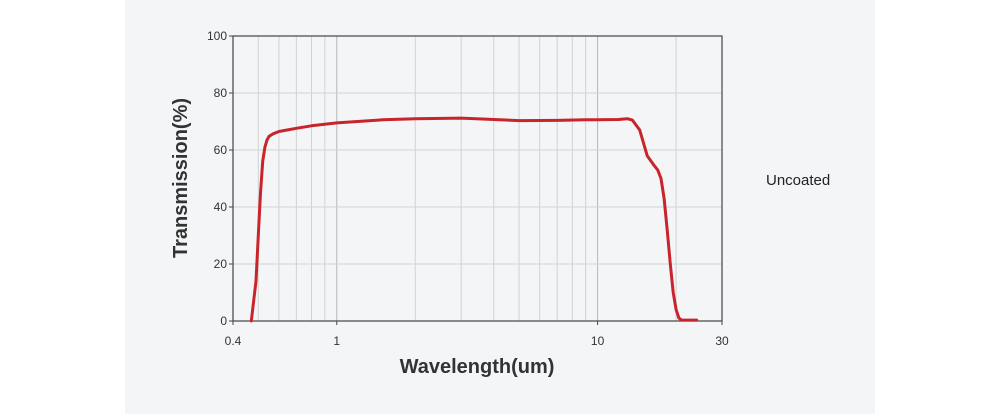 The height and width of the screenshot is (414, 1000). Describe the element at coordinates (722, 341) in the screenshot. I see `x-tick-label: 30` at that location.